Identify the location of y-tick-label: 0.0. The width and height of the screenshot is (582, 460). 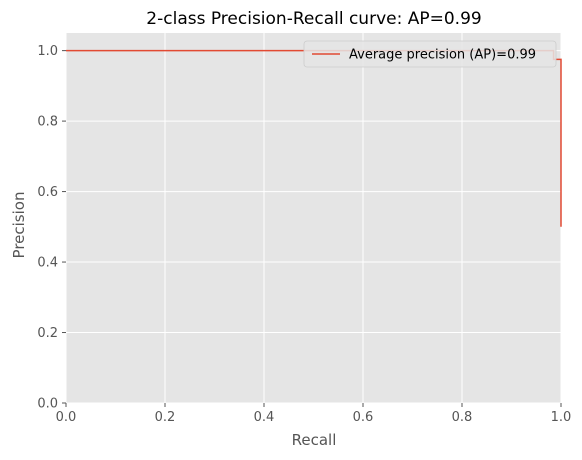
(47, 404).